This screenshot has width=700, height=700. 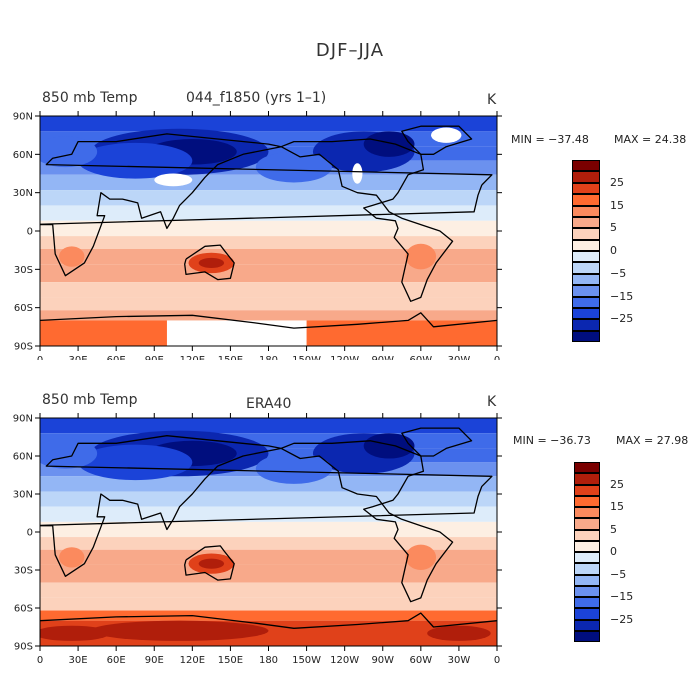 What do you see at coordinates (550, 139) in the screenshot?
I see `min-label: MIN = −37.48` at bounding box center [550, 139].